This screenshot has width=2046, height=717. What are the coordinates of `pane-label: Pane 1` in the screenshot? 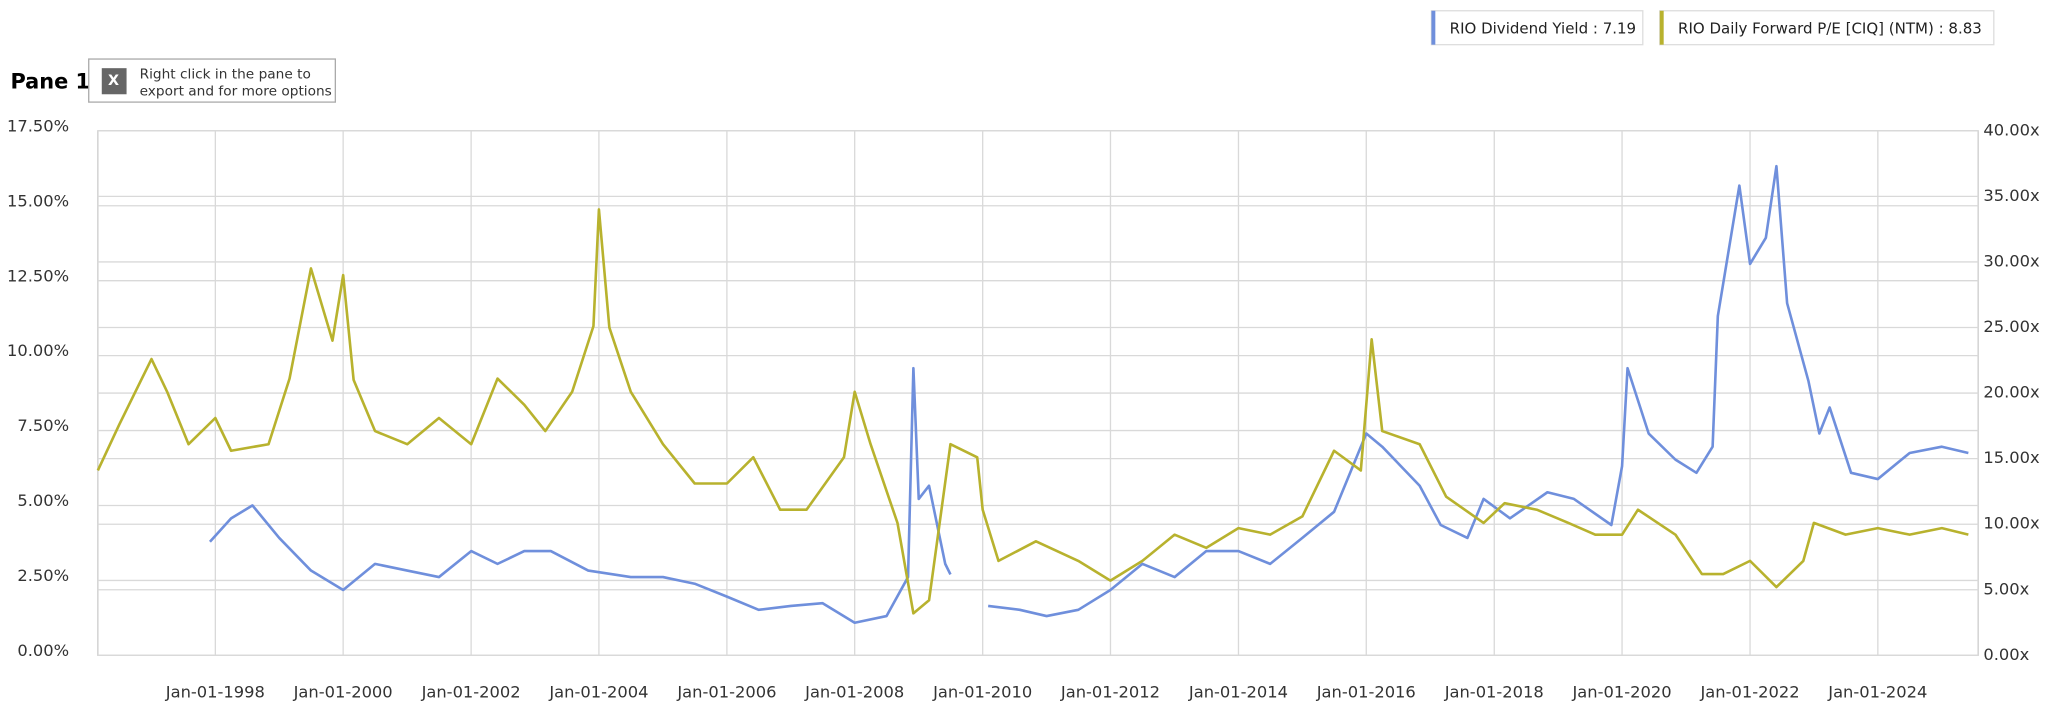 It's located at (50, 82).